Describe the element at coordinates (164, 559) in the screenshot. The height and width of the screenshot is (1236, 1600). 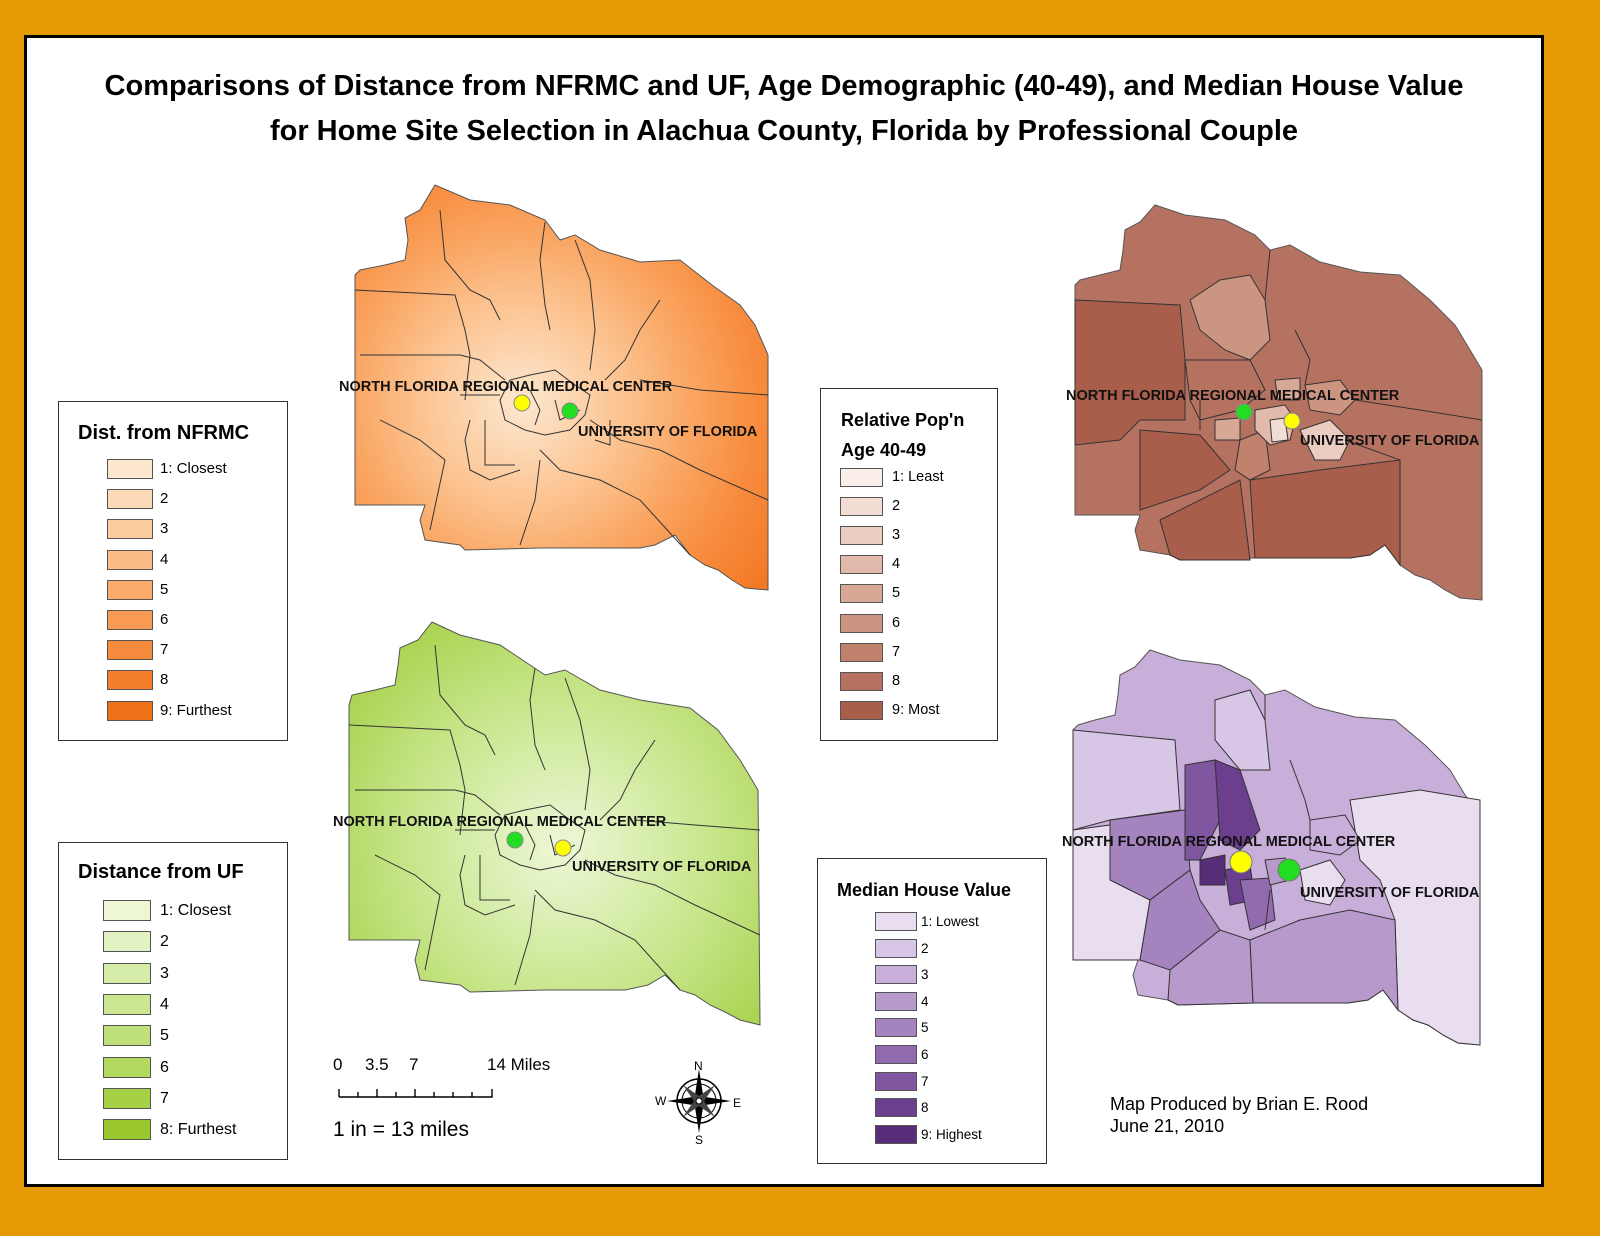
I see `legend-nfrmc-label: 4` at that location.